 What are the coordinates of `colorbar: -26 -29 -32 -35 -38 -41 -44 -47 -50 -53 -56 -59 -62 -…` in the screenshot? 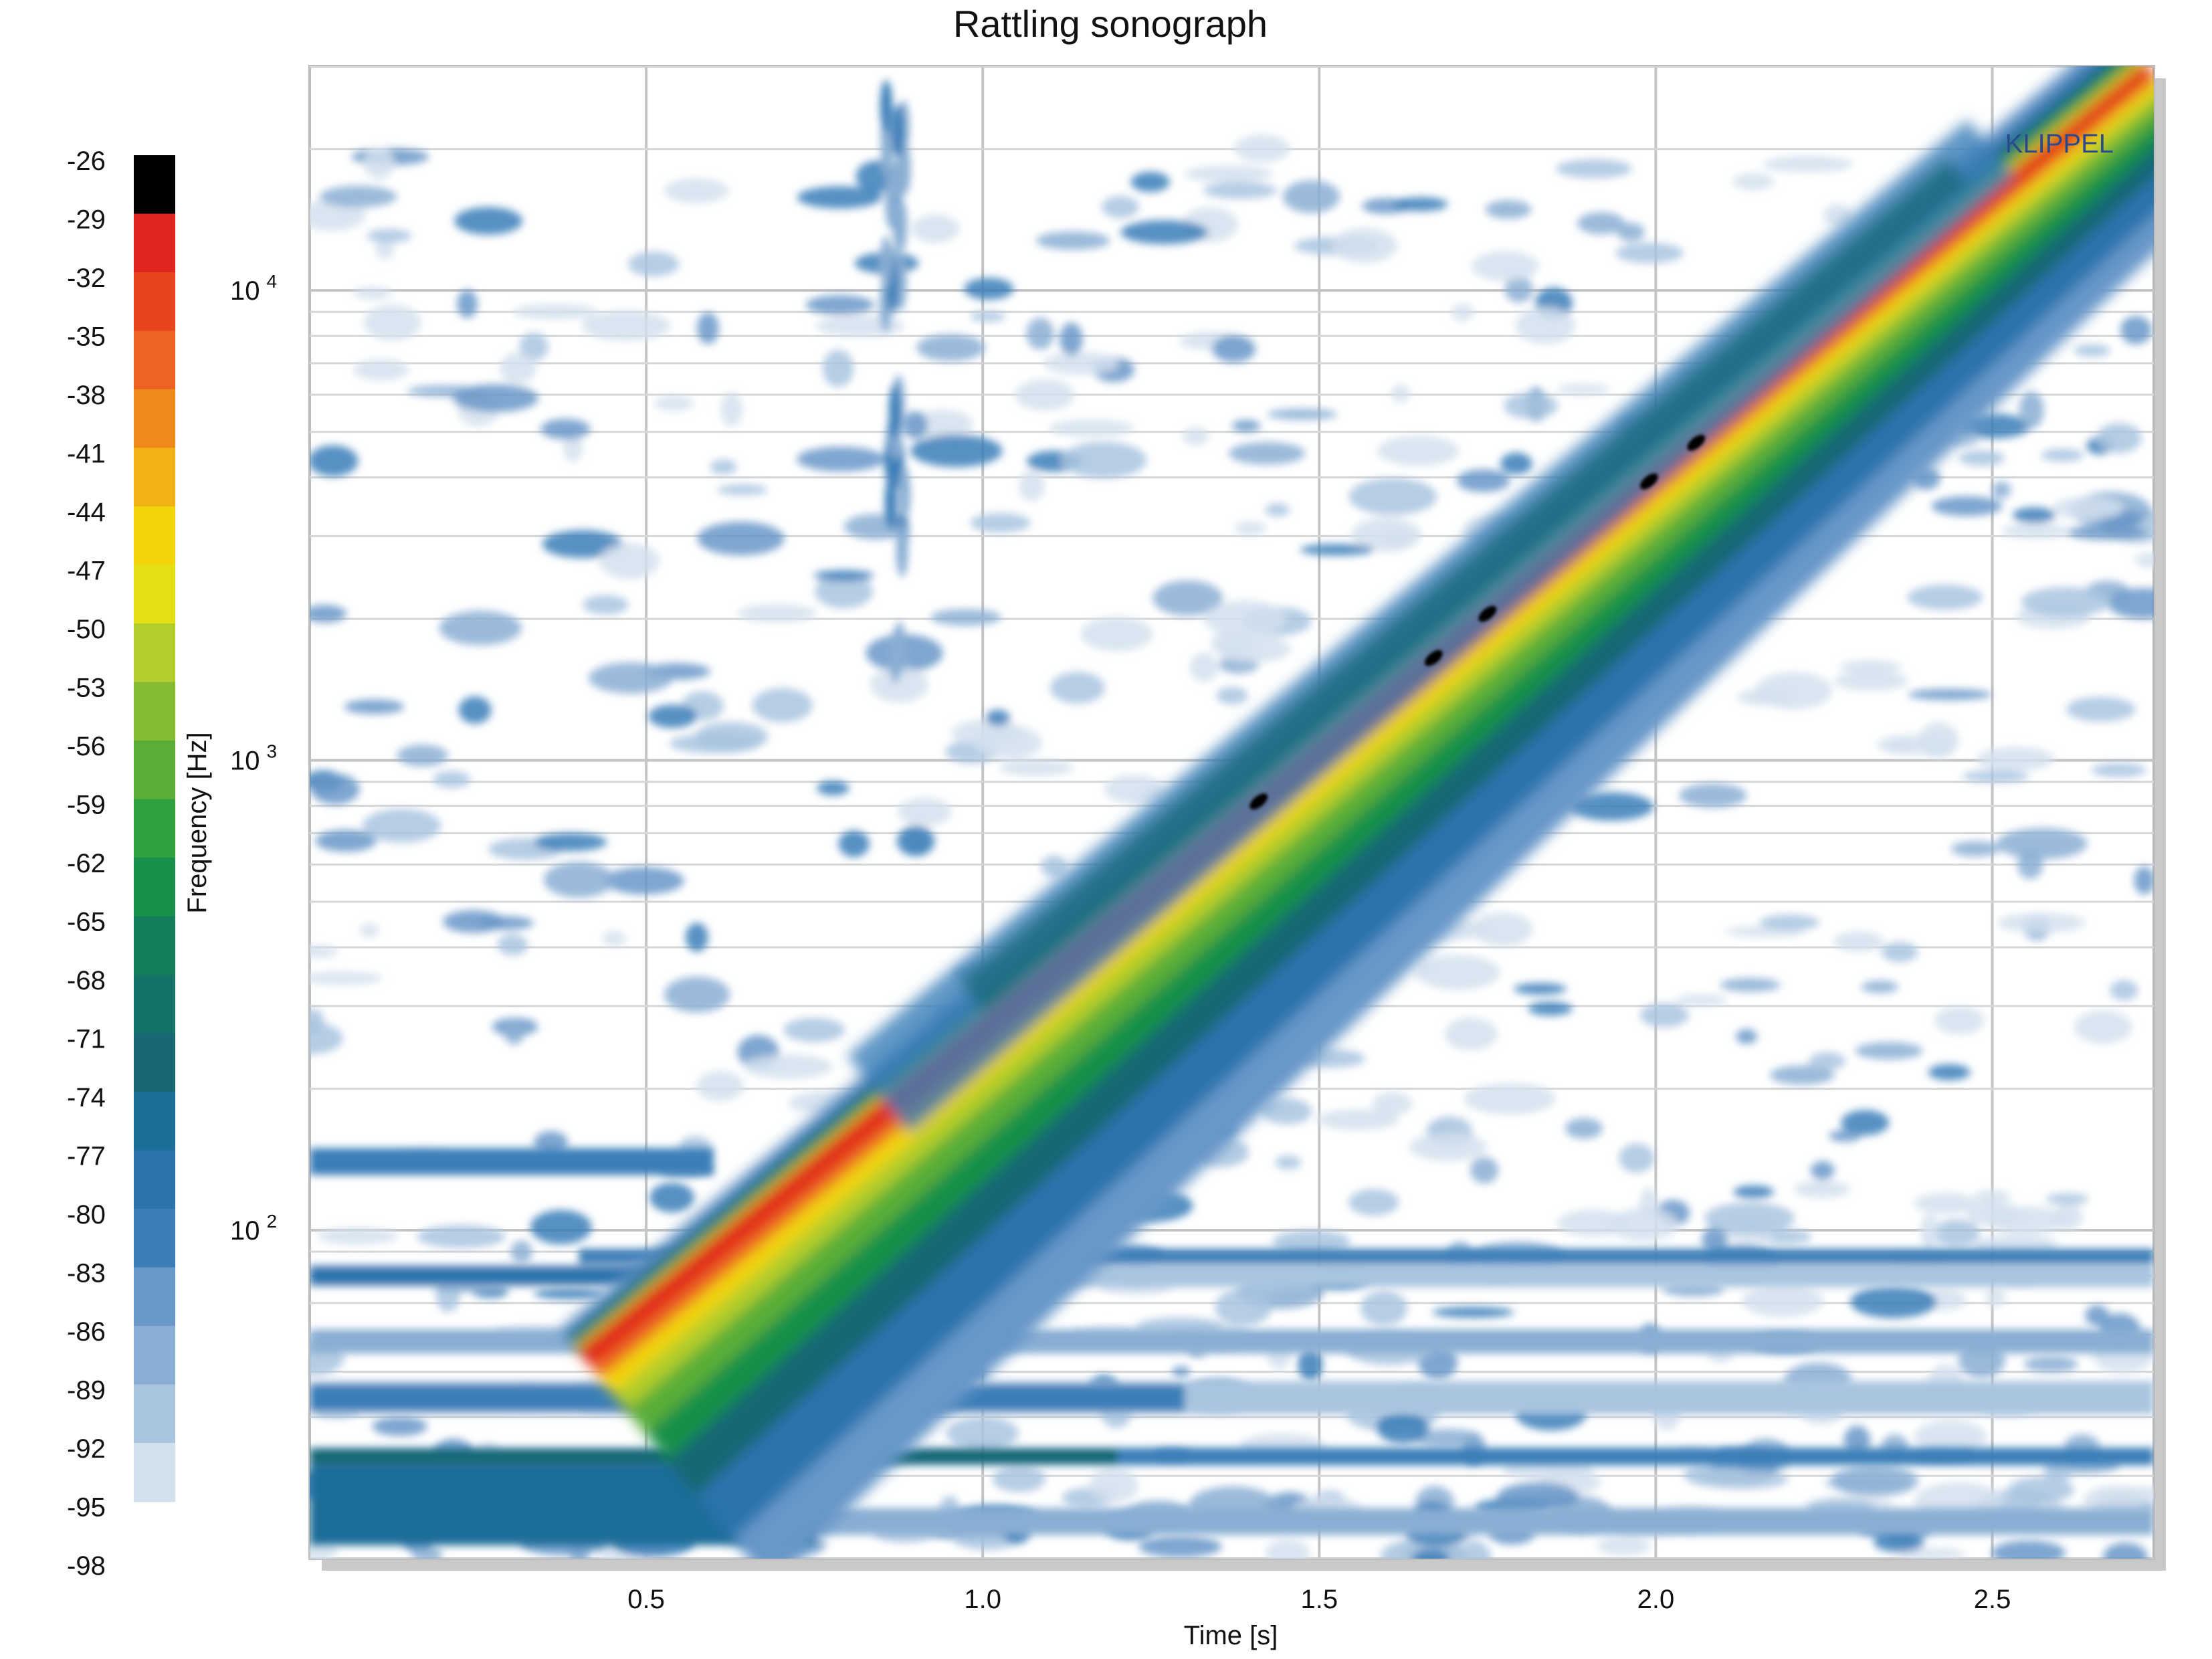 It's located at (121, 864).